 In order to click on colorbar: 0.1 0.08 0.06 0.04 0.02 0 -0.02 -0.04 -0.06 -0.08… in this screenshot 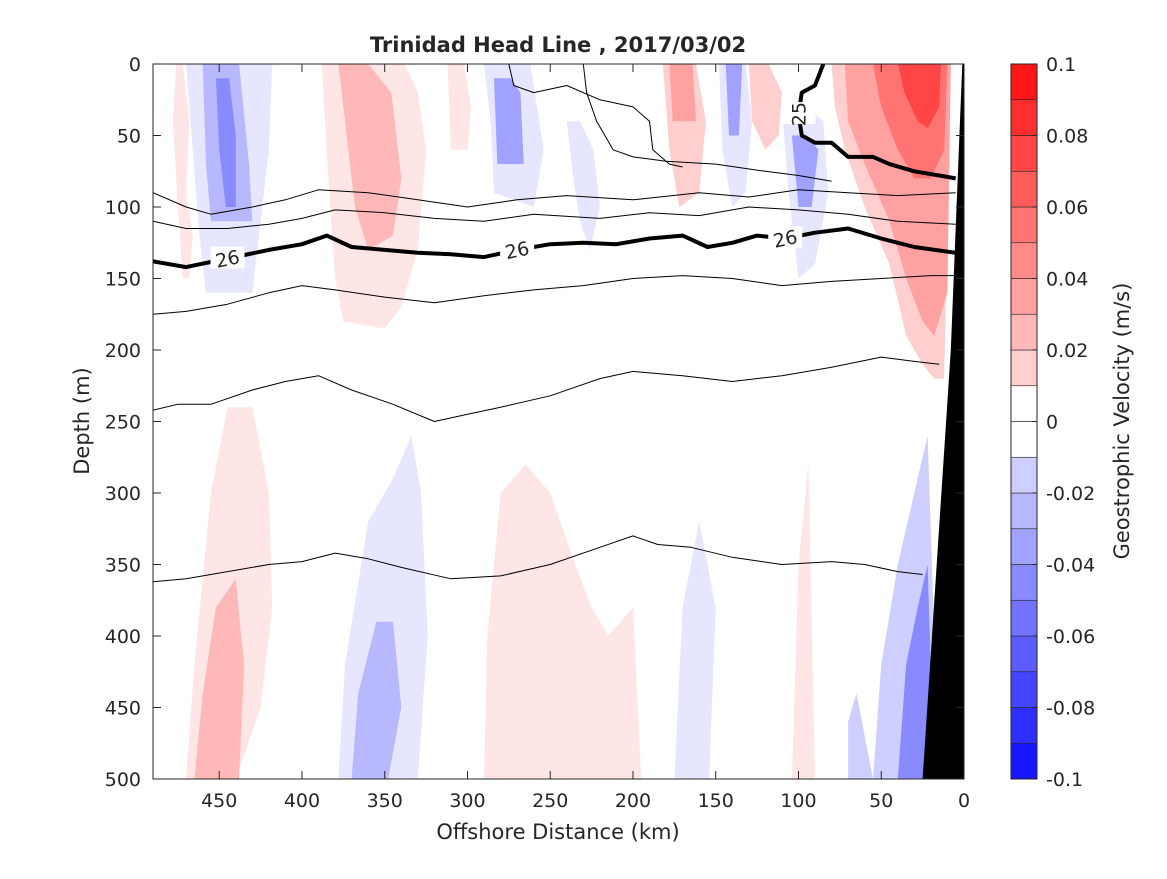, I will do `click(1072, 422)`.